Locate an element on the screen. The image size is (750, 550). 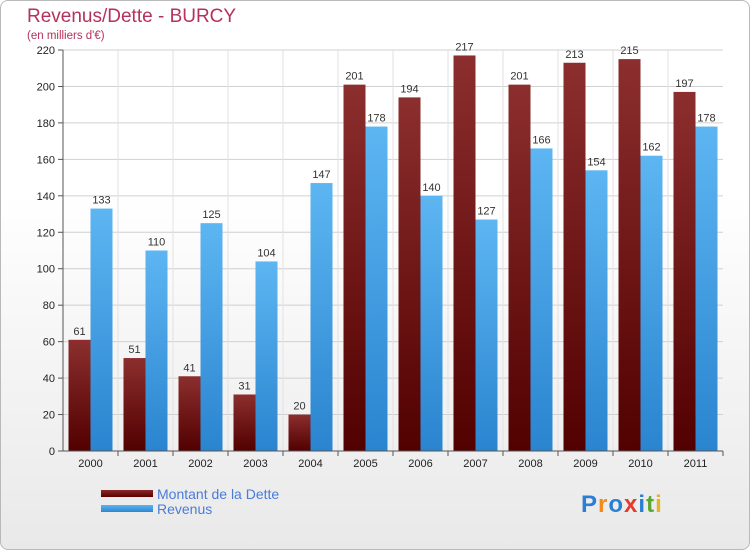
data-label-revenus: 104 is located at coordinates (266, 253).